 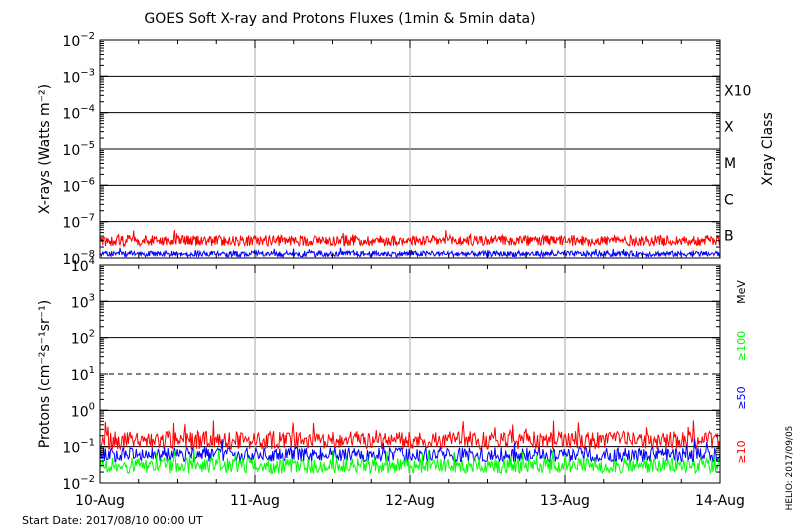 I want to click on xray-class-label: X10, so click(x=737, y=91).